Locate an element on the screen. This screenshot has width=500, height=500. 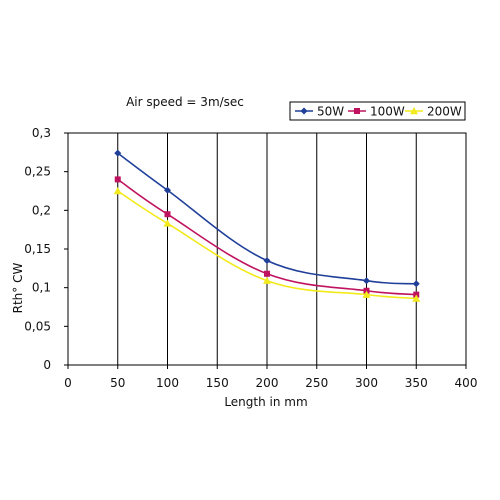
y-tick-label-6: 0,3 is located at coordinates (41, 133).